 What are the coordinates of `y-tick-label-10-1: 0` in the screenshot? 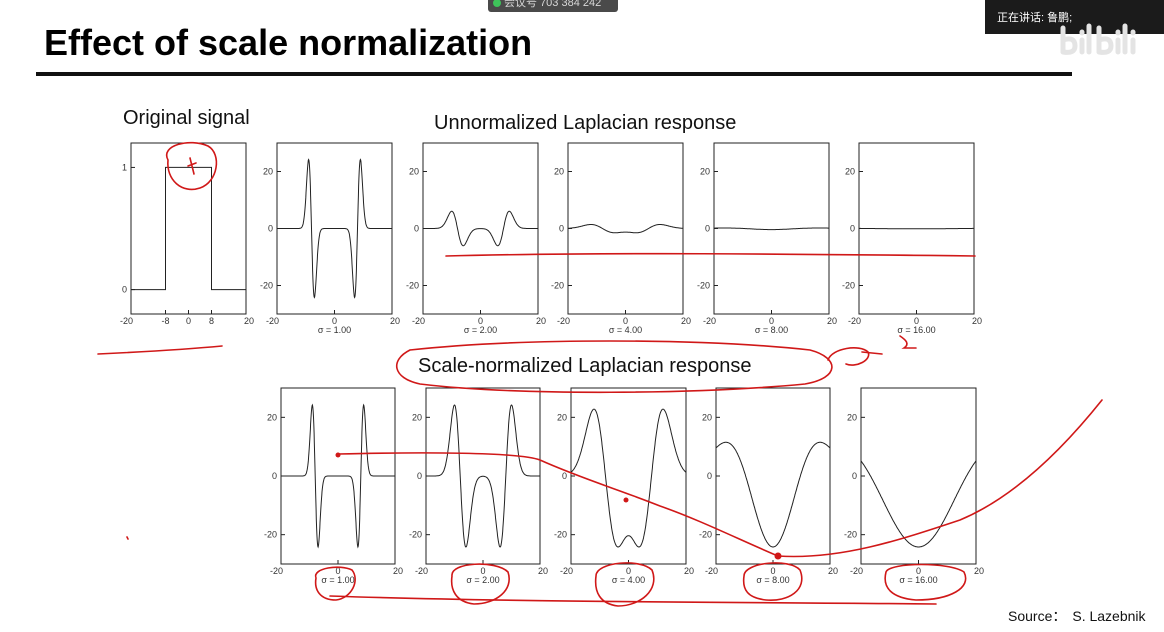 It's located at (854, 476).